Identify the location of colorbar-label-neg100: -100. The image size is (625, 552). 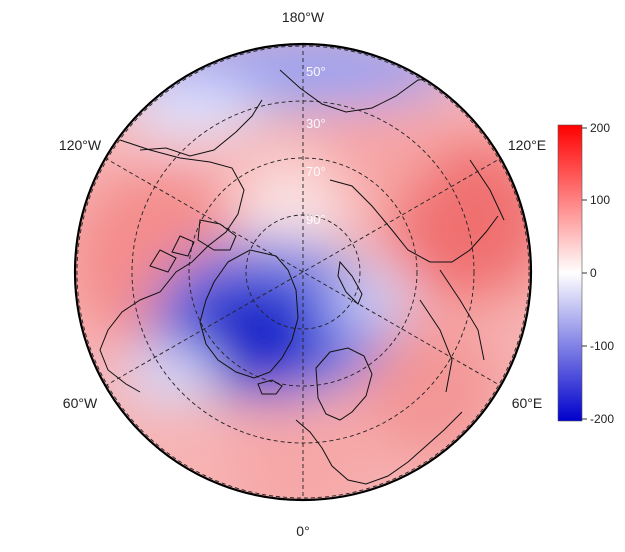
(602, 346).